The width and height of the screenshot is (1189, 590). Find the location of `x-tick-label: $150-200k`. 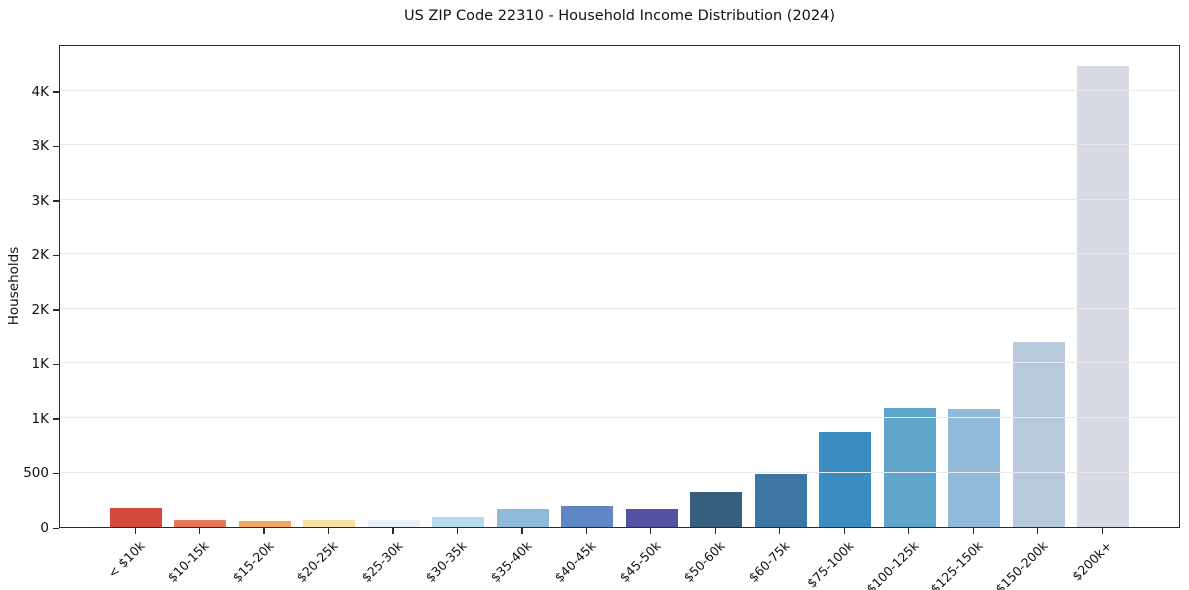

x-tick-label: $150-200k is located at coordinates (1021, 564).